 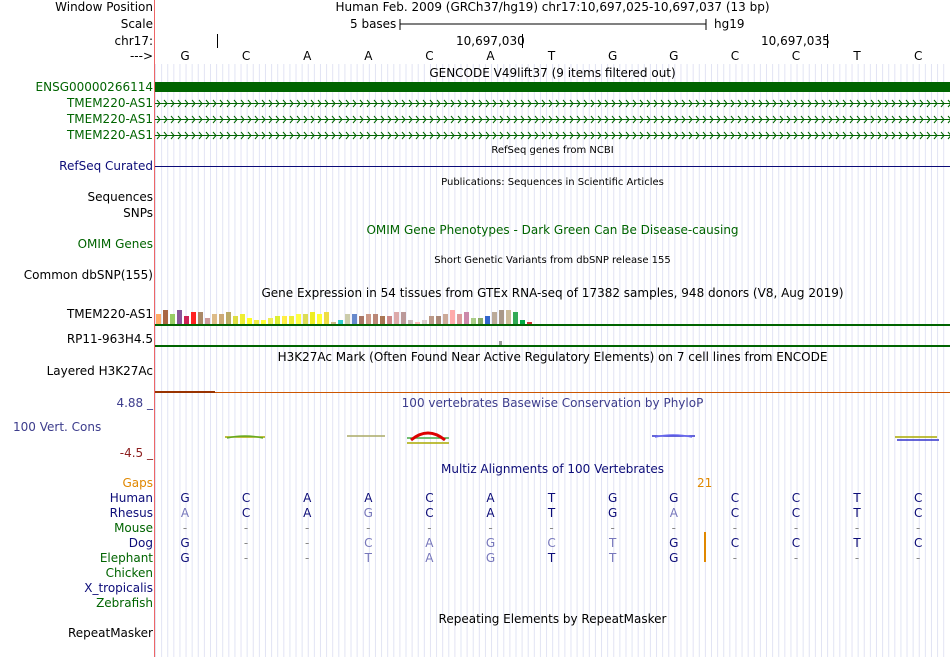 What do you see at coordinates (552, 469) in the screenshot?
I see `multiz-title: Multiz Alignments of 100 Vertebrates` at bounding box center [552, 469].